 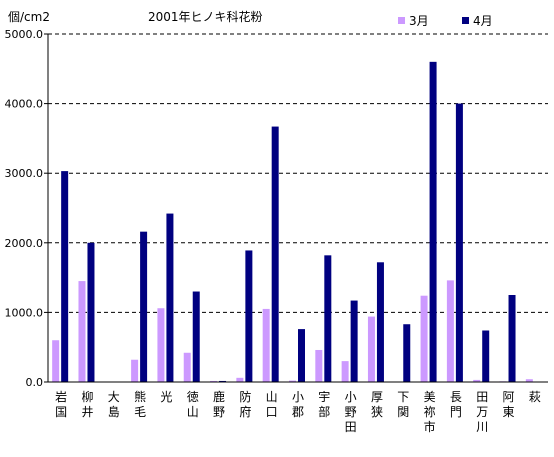 What do you see at coordinates (351, 412) in the screenshot?
I see `x-tick-label: 小野田` at bounding box center [351, 412].